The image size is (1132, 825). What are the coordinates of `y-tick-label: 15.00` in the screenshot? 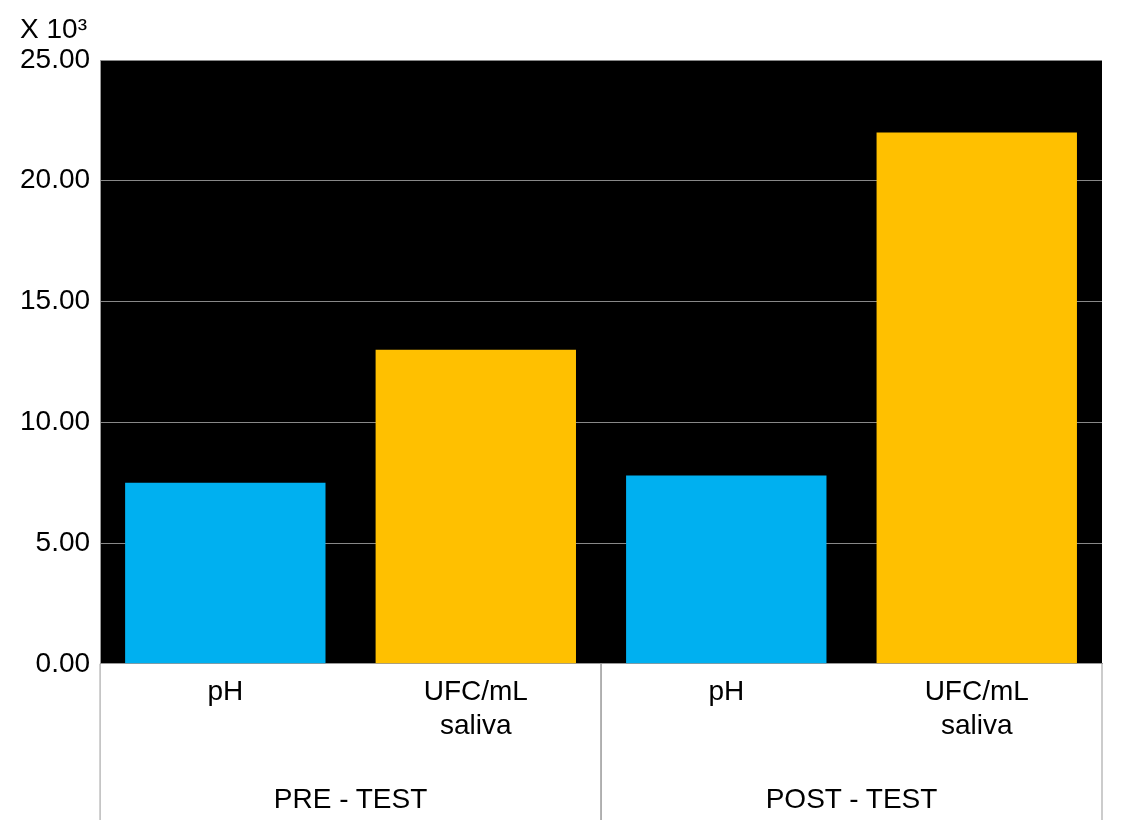 It's located at (55, 300).